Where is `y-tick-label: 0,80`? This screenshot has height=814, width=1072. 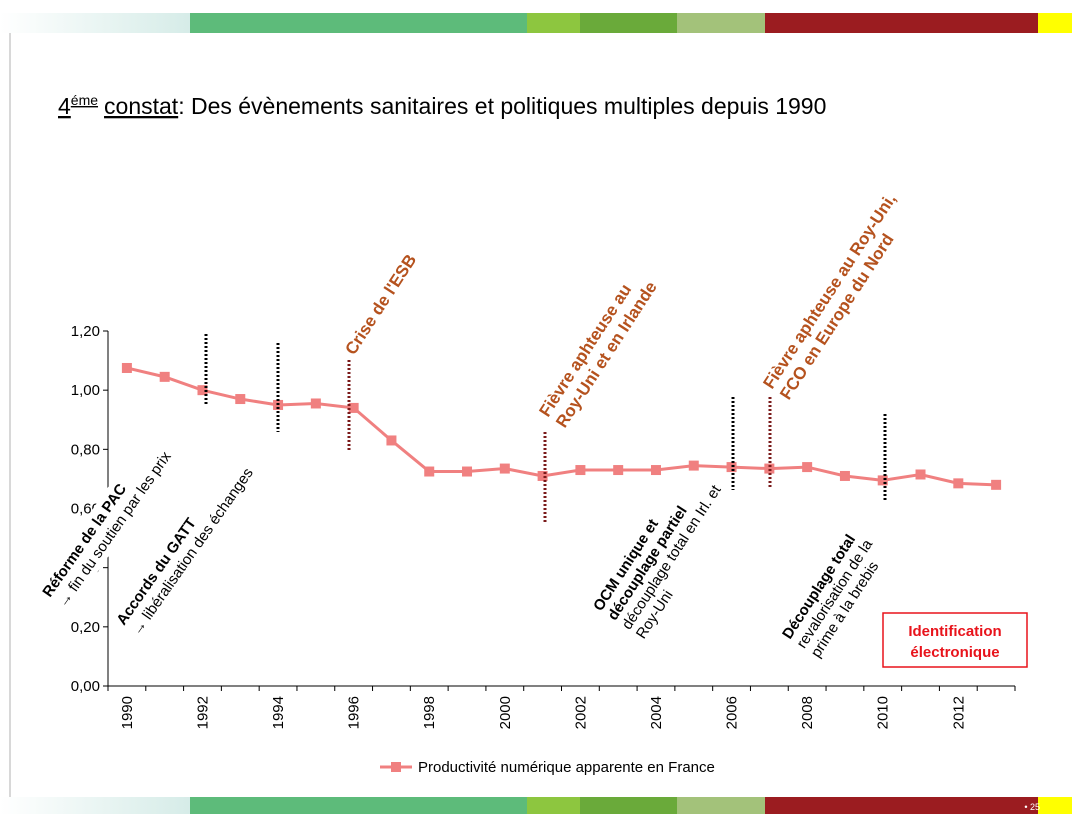
y-tick-label: 0,80 is located at coordinates (85, 449).